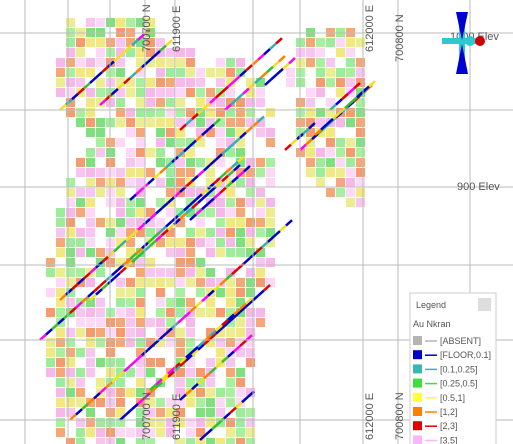  What do you see at coordinates (484, 304) in the screenshot?
I see `legend-close` at bounding box center [484, 304].